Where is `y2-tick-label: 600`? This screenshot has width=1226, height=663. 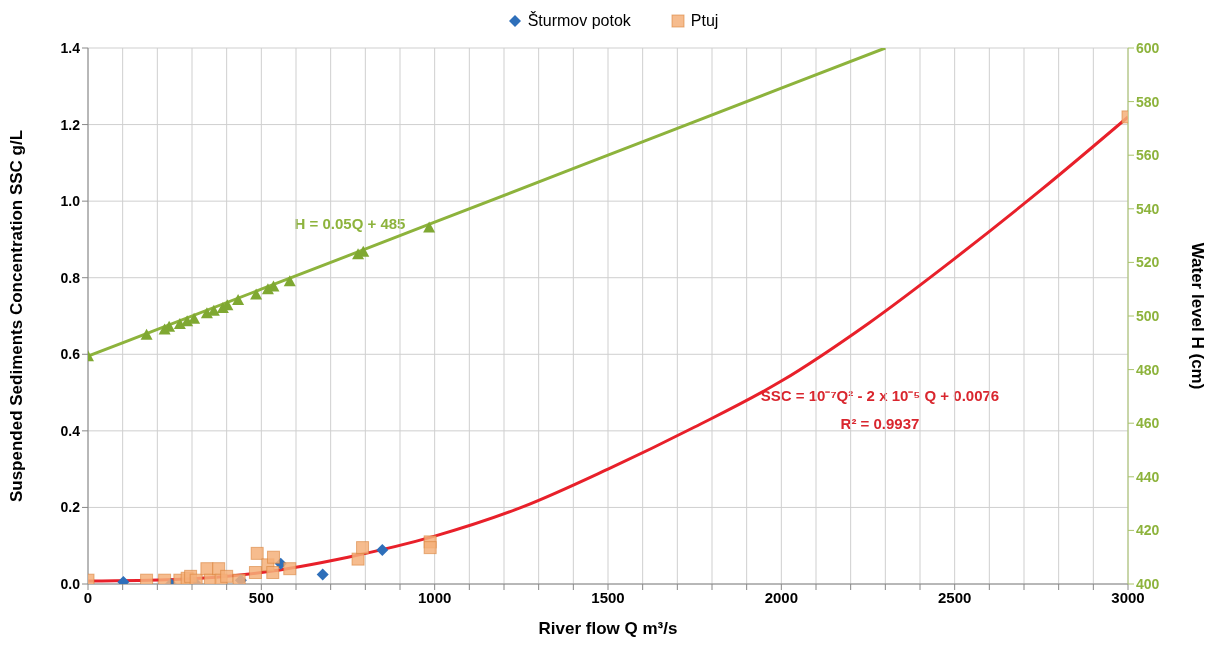 y2-tick-label: 600 is located at coordinates (1148, 47).